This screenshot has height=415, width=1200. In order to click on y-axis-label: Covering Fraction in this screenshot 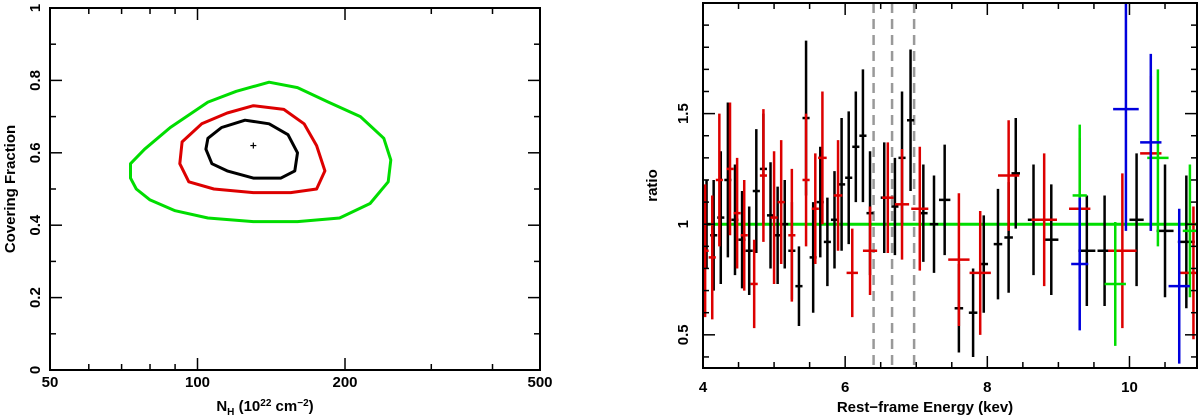, I will do `click(10, 189)`.